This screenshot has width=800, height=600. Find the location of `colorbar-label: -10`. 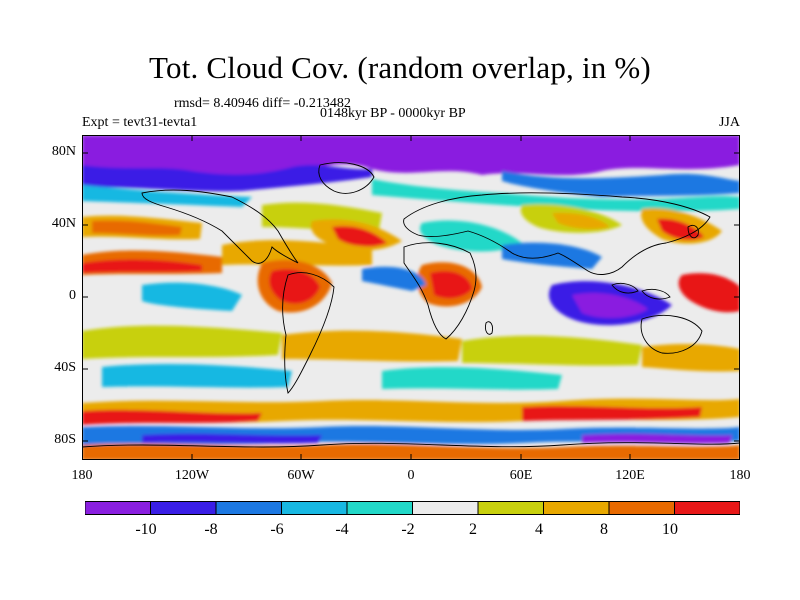

colorbar-label: -10 is located at coordinates (146, 529).